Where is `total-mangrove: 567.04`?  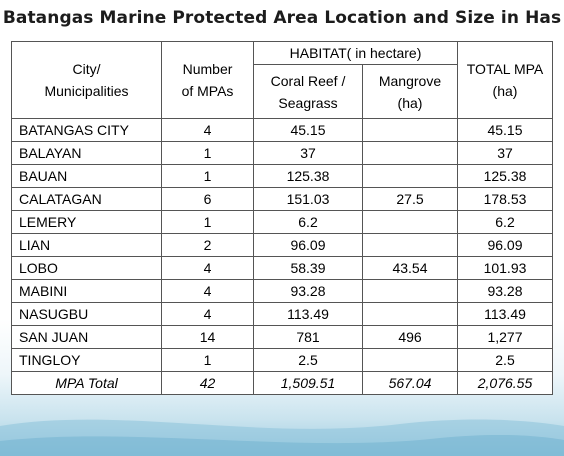 total-mangrove: 567.04 is located at coordinates (410, 383).